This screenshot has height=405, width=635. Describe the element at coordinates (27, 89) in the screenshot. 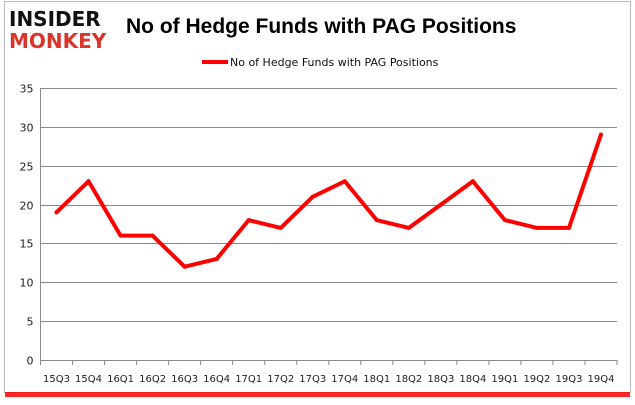

I see `y-tick-label: 35` at that location.